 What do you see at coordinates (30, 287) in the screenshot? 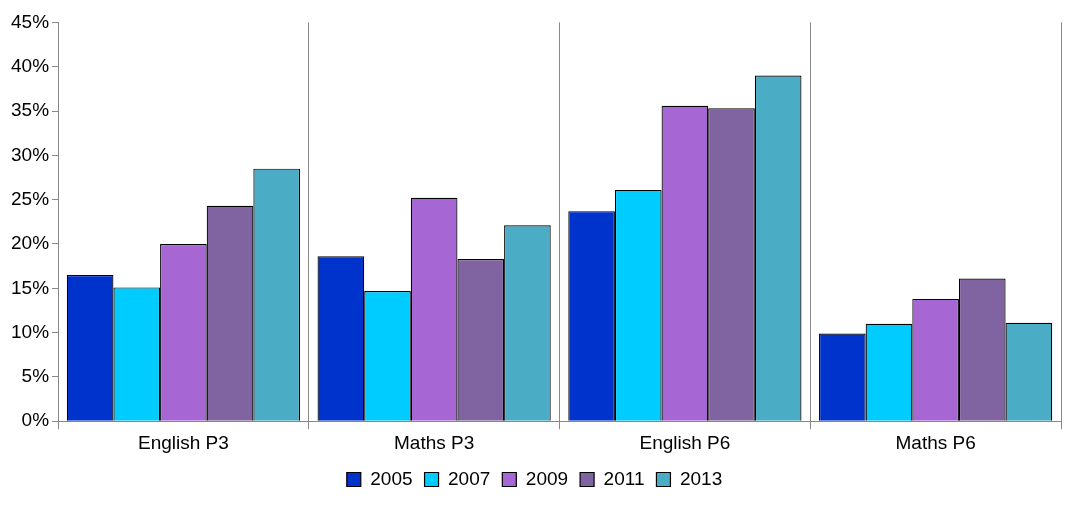
I see `y-tick-label: 15%` at bounding box center [30, 287].